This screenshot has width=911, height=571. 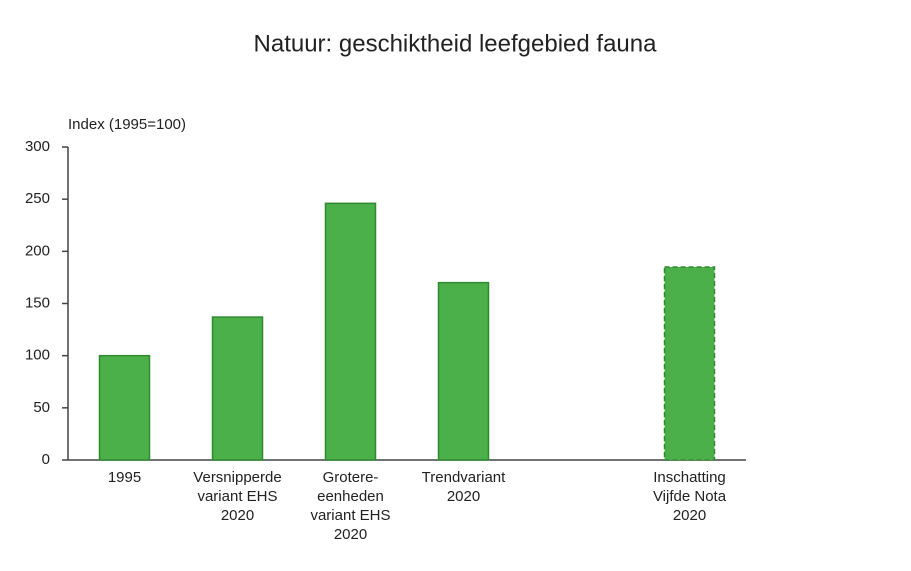 I want to click on x-tick-label: Grotere-eenheden variant EHS 2020, so click(x=350, y=506).